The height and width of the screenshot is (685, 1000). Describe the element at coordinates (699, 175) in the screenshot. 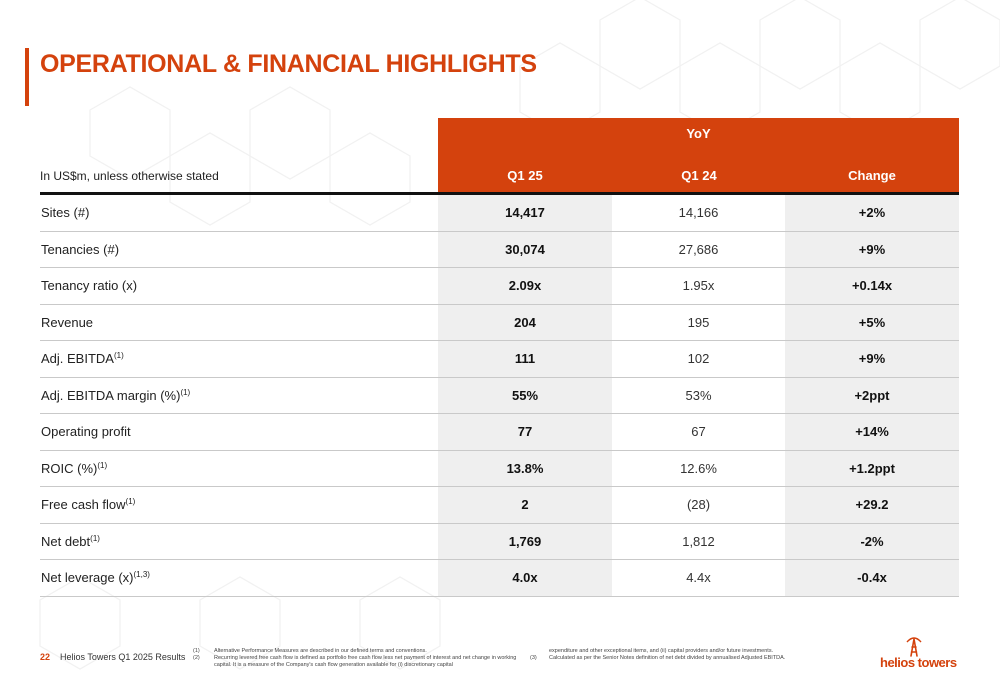

I see `column-header-q1-24: Q1 24` at that location.